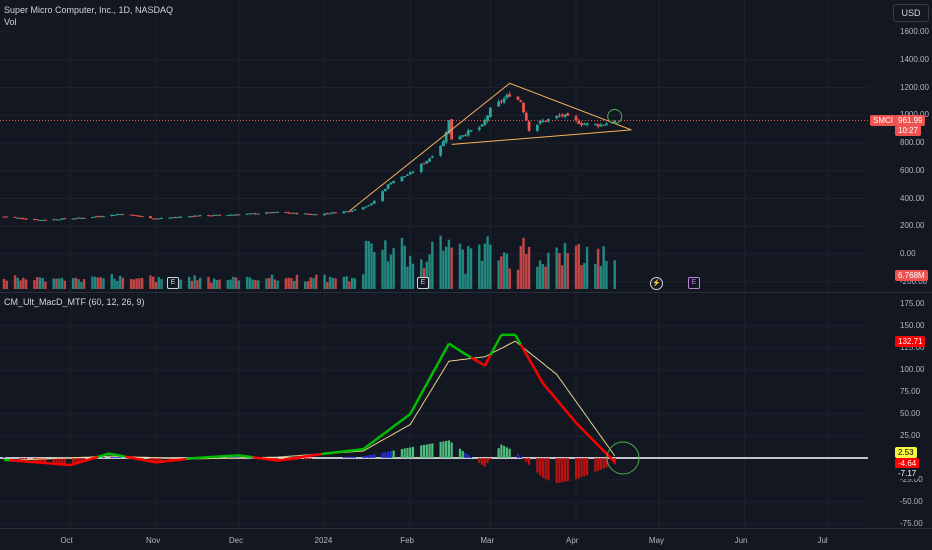  Describe the element at coordinates (423, 283) in the screenshot. I see `earnings-marker: E` at that location.